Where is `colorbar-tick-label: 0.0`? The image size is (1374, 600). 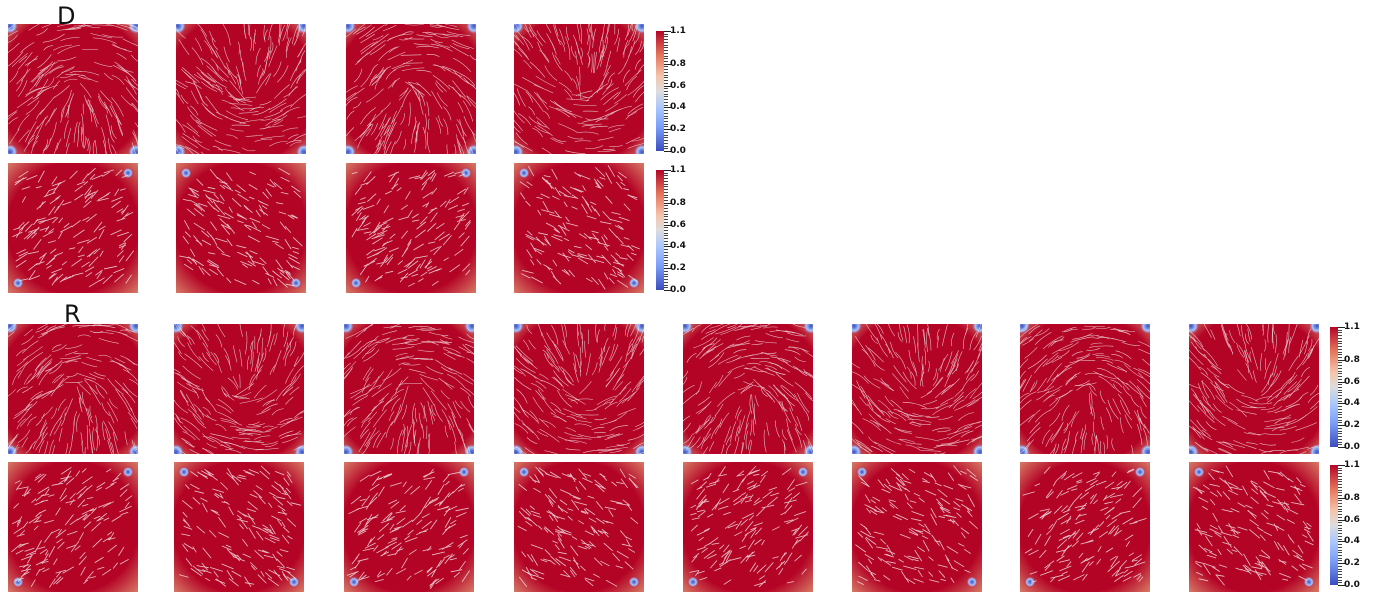
colorbar-tick-label: 0.0 is located at coordinates (678, 151).